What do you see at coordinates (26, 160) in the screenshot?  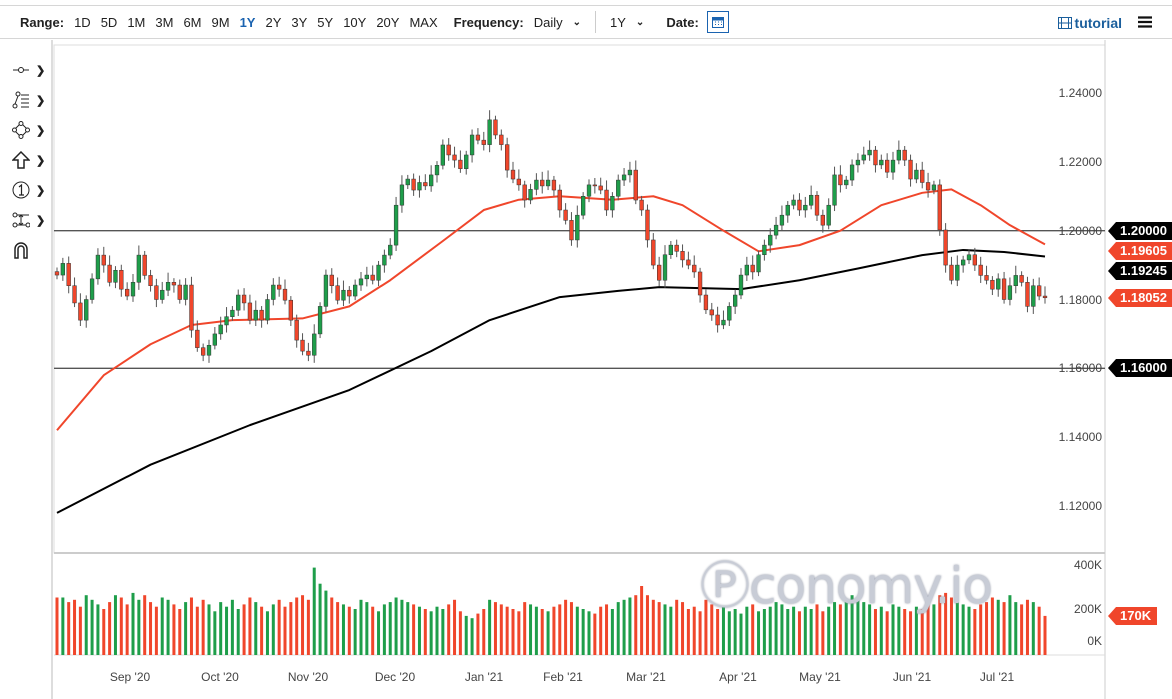 I see `drawing-tool-3: ❯` at bounding box center [26, 160].